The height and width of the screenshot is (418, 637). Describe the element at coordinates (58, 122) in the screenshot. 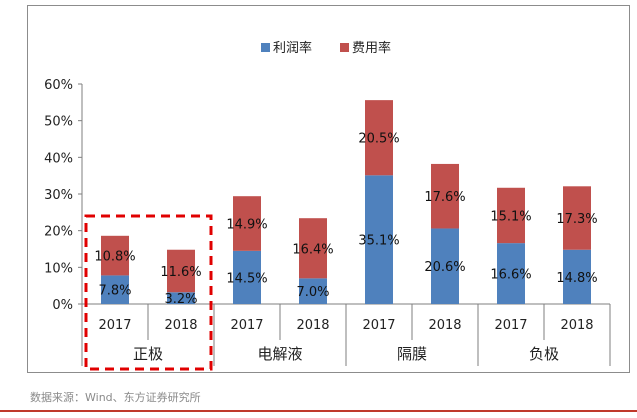

I see `y-tick-label: 50%` at that location.